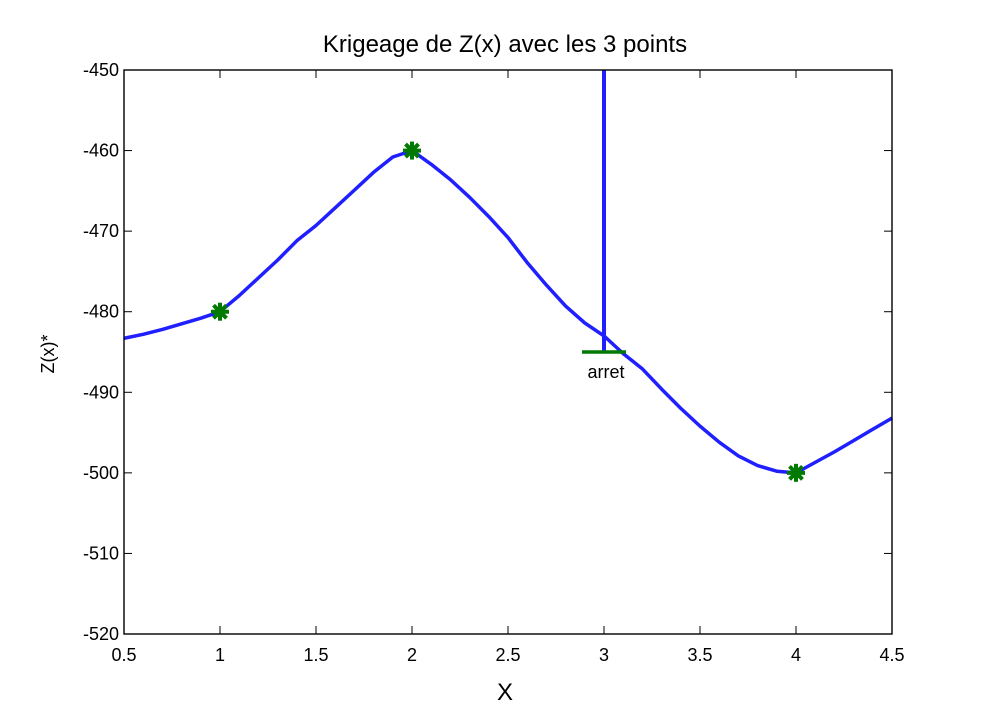  Describe the element at coordinates (101, 392) in the screenshot. I see `y-tick-label: -490` at that location.